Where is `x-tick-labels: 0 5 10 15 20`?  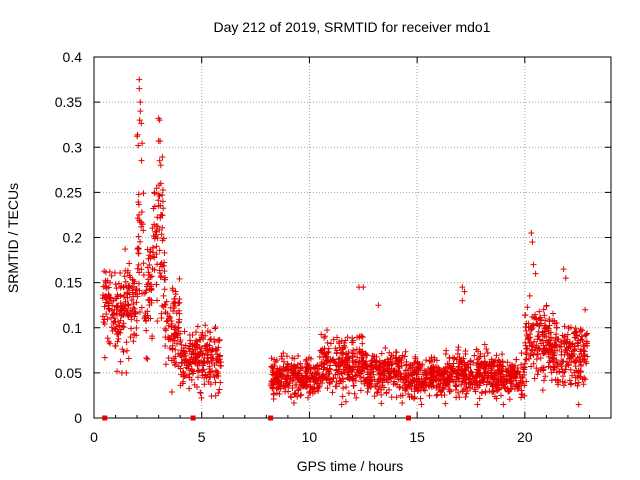 x-tick-labels: 0 5 10 15 20 is located at coordinates (311, 437).